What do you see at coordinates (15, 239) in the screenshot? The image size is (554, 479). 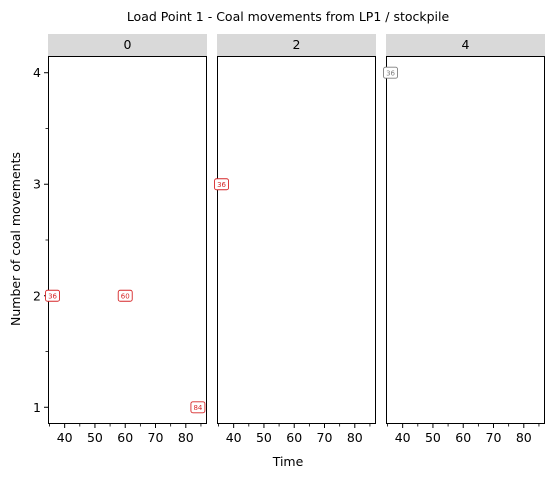 I see `y-axis-label: Number of coal movements` at bounding box center [15, 239].